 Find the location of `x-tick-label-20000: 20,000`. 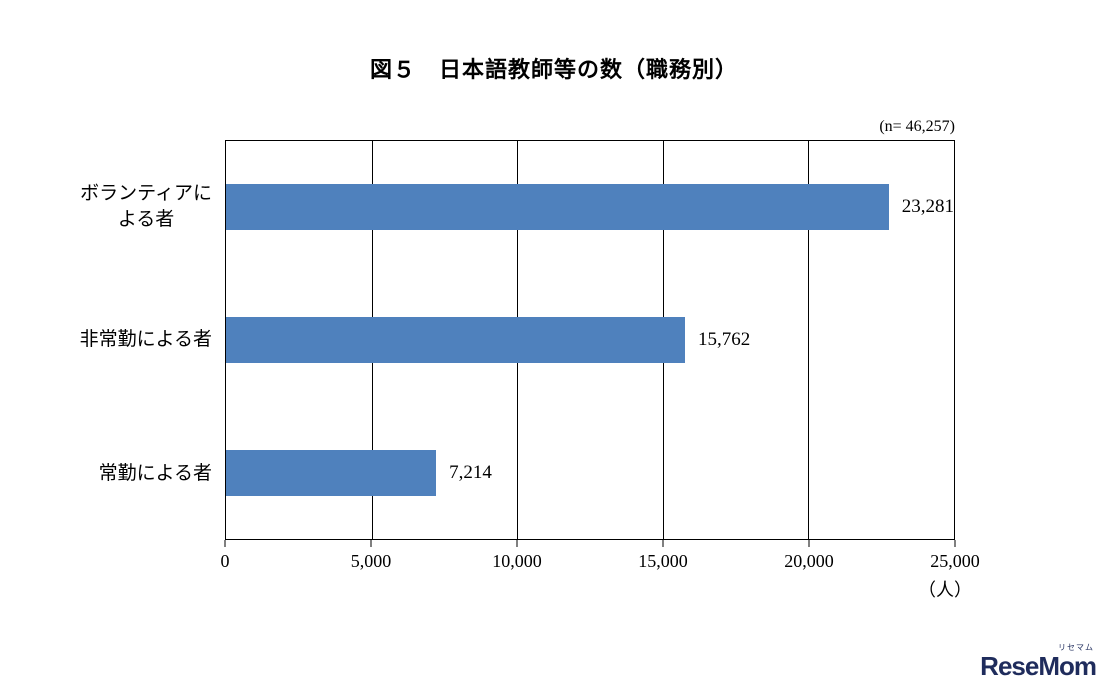

x-tick-label-20000: 20,000 is located at coordinates (809, 561).